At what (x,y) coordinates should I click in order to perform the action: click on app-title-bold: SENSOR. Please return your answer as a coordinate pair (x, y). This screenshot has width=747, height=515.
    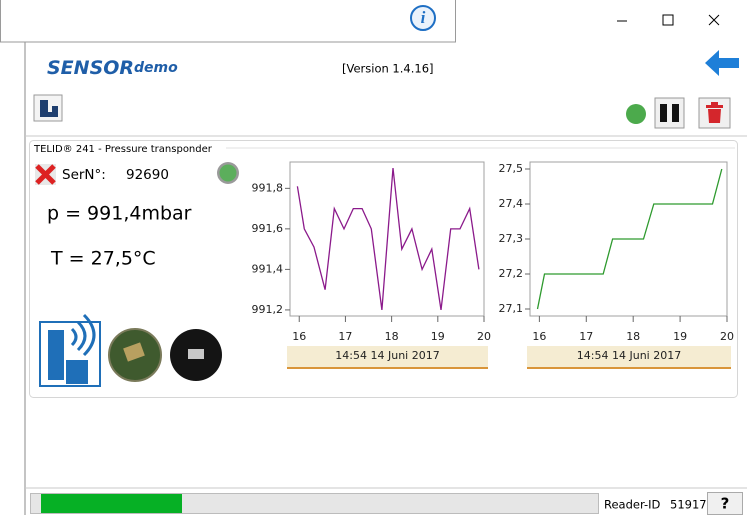
    Looking at the image, I should click on (90, 68).